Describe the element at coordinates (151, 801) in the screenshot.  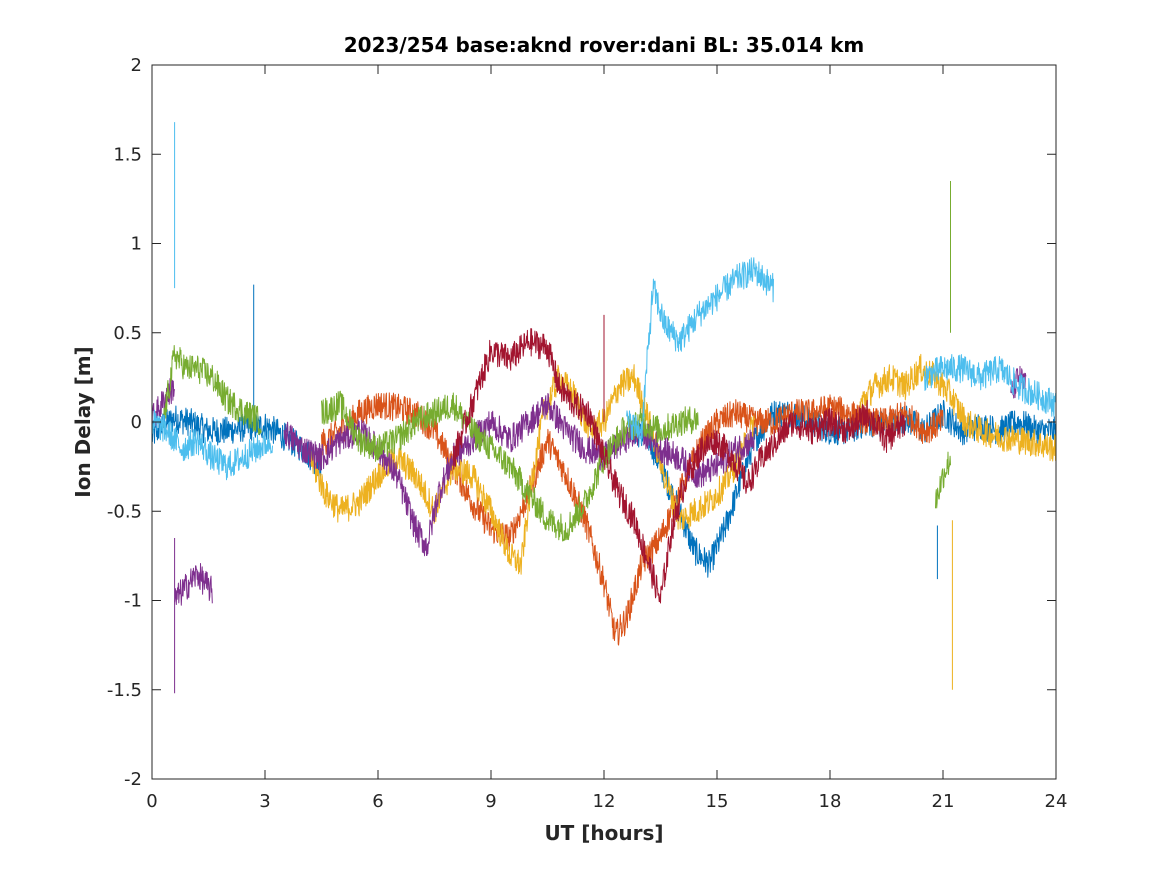
I see `x-tick-label: 0` at that location.